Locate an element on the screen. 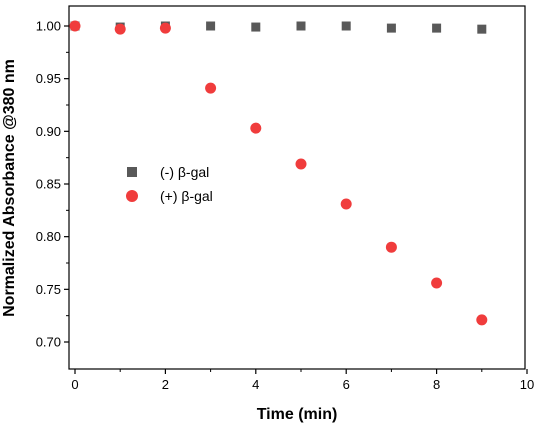  x-tick-label: 8 is located at coordinates (436, 384).